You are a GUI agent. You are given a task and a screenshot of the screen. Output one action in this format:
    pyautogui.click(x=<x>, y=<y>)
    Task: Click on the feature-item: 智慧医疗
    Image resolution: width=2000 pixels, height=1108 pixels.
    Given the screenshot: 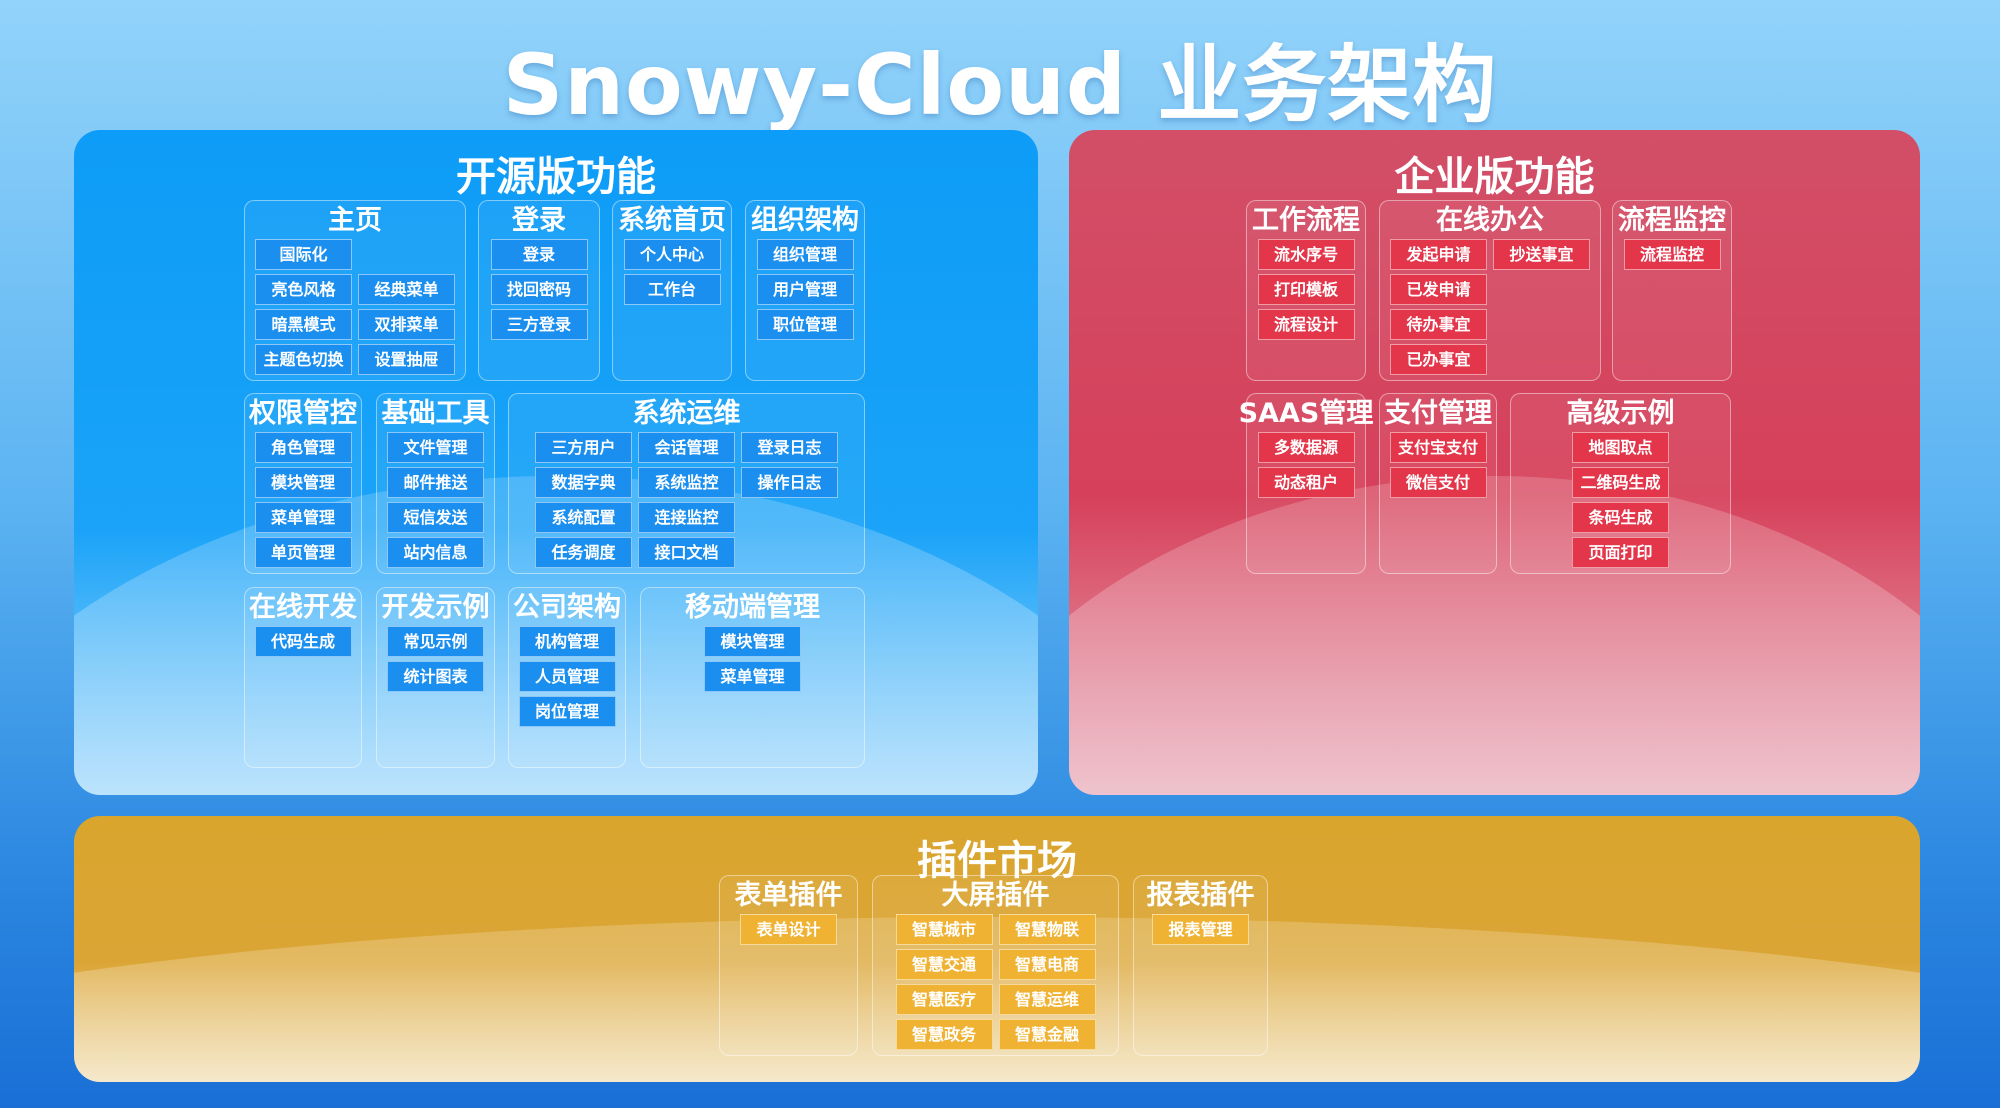 What is the action you would take?
    pyautogui.click(x=944, y=999)
    